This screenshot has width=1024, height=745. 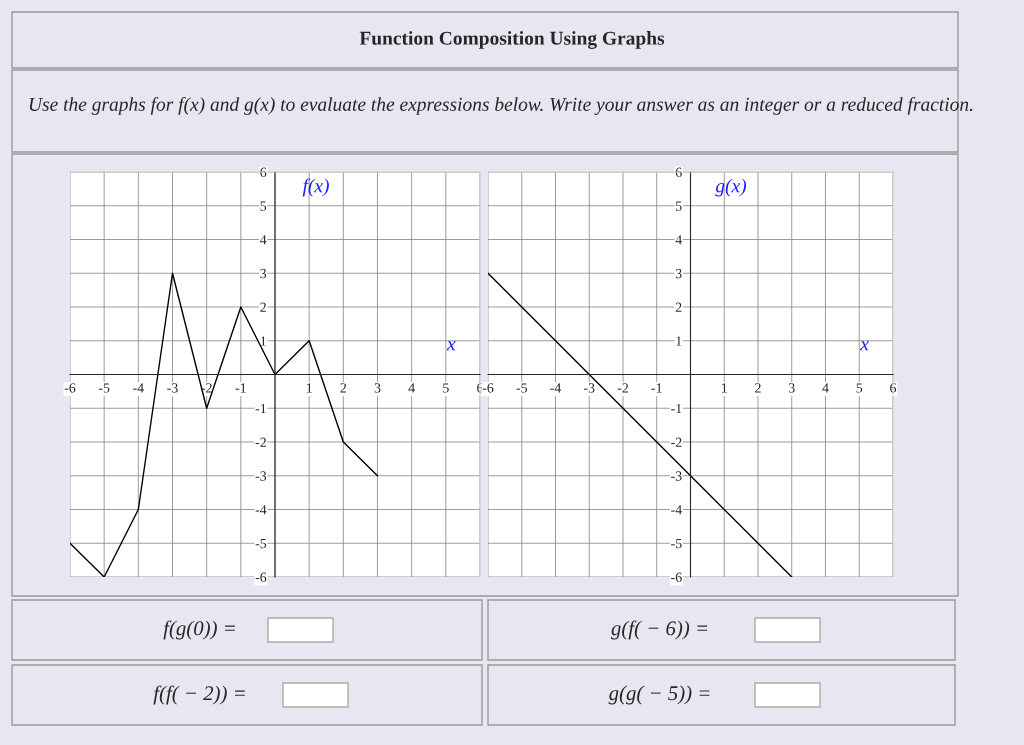 What do you see at coordinates (199, 695) in the screenshot?
I see `text: f(f( − 2)) =` at bounding box center [199, 695].